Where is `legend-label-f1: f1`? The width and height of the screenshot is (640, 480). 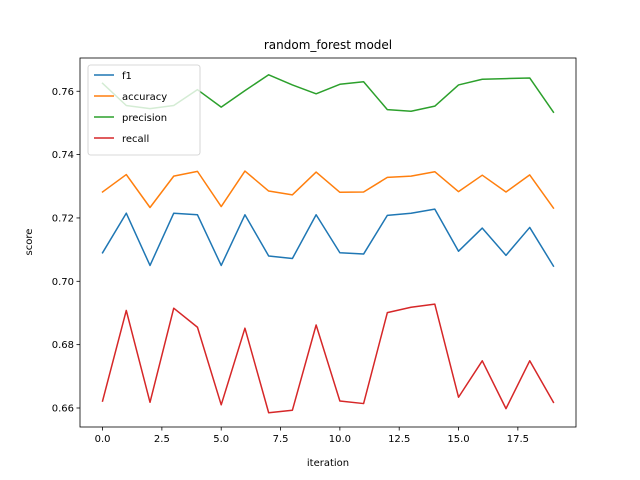
legend-label-f1: f1 is located at coordinates (127, 76).